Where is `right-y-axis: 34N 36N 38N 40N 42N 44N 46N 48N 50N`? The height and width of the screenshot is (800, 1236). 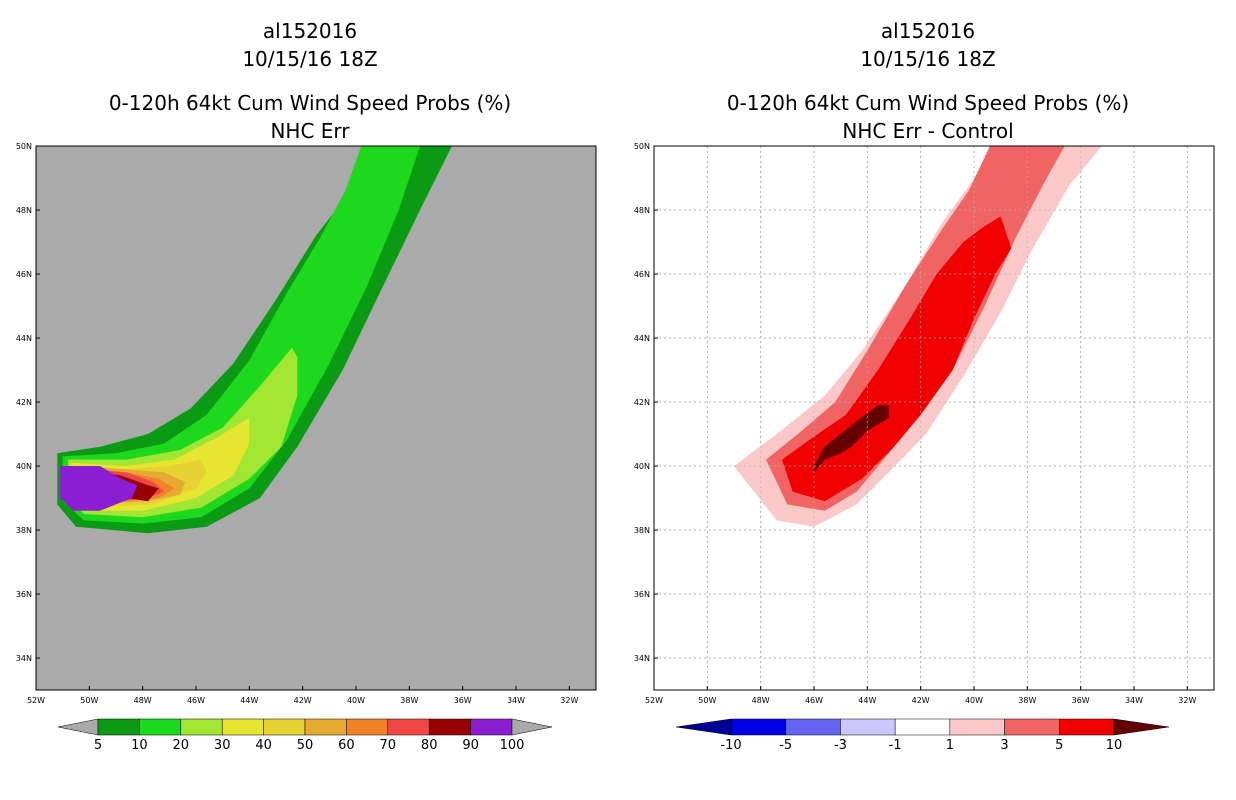 right-y-axis: 34N 36N 38N 40N 42N 44N 46N 48N 50N is located at coordinates (646, 402).